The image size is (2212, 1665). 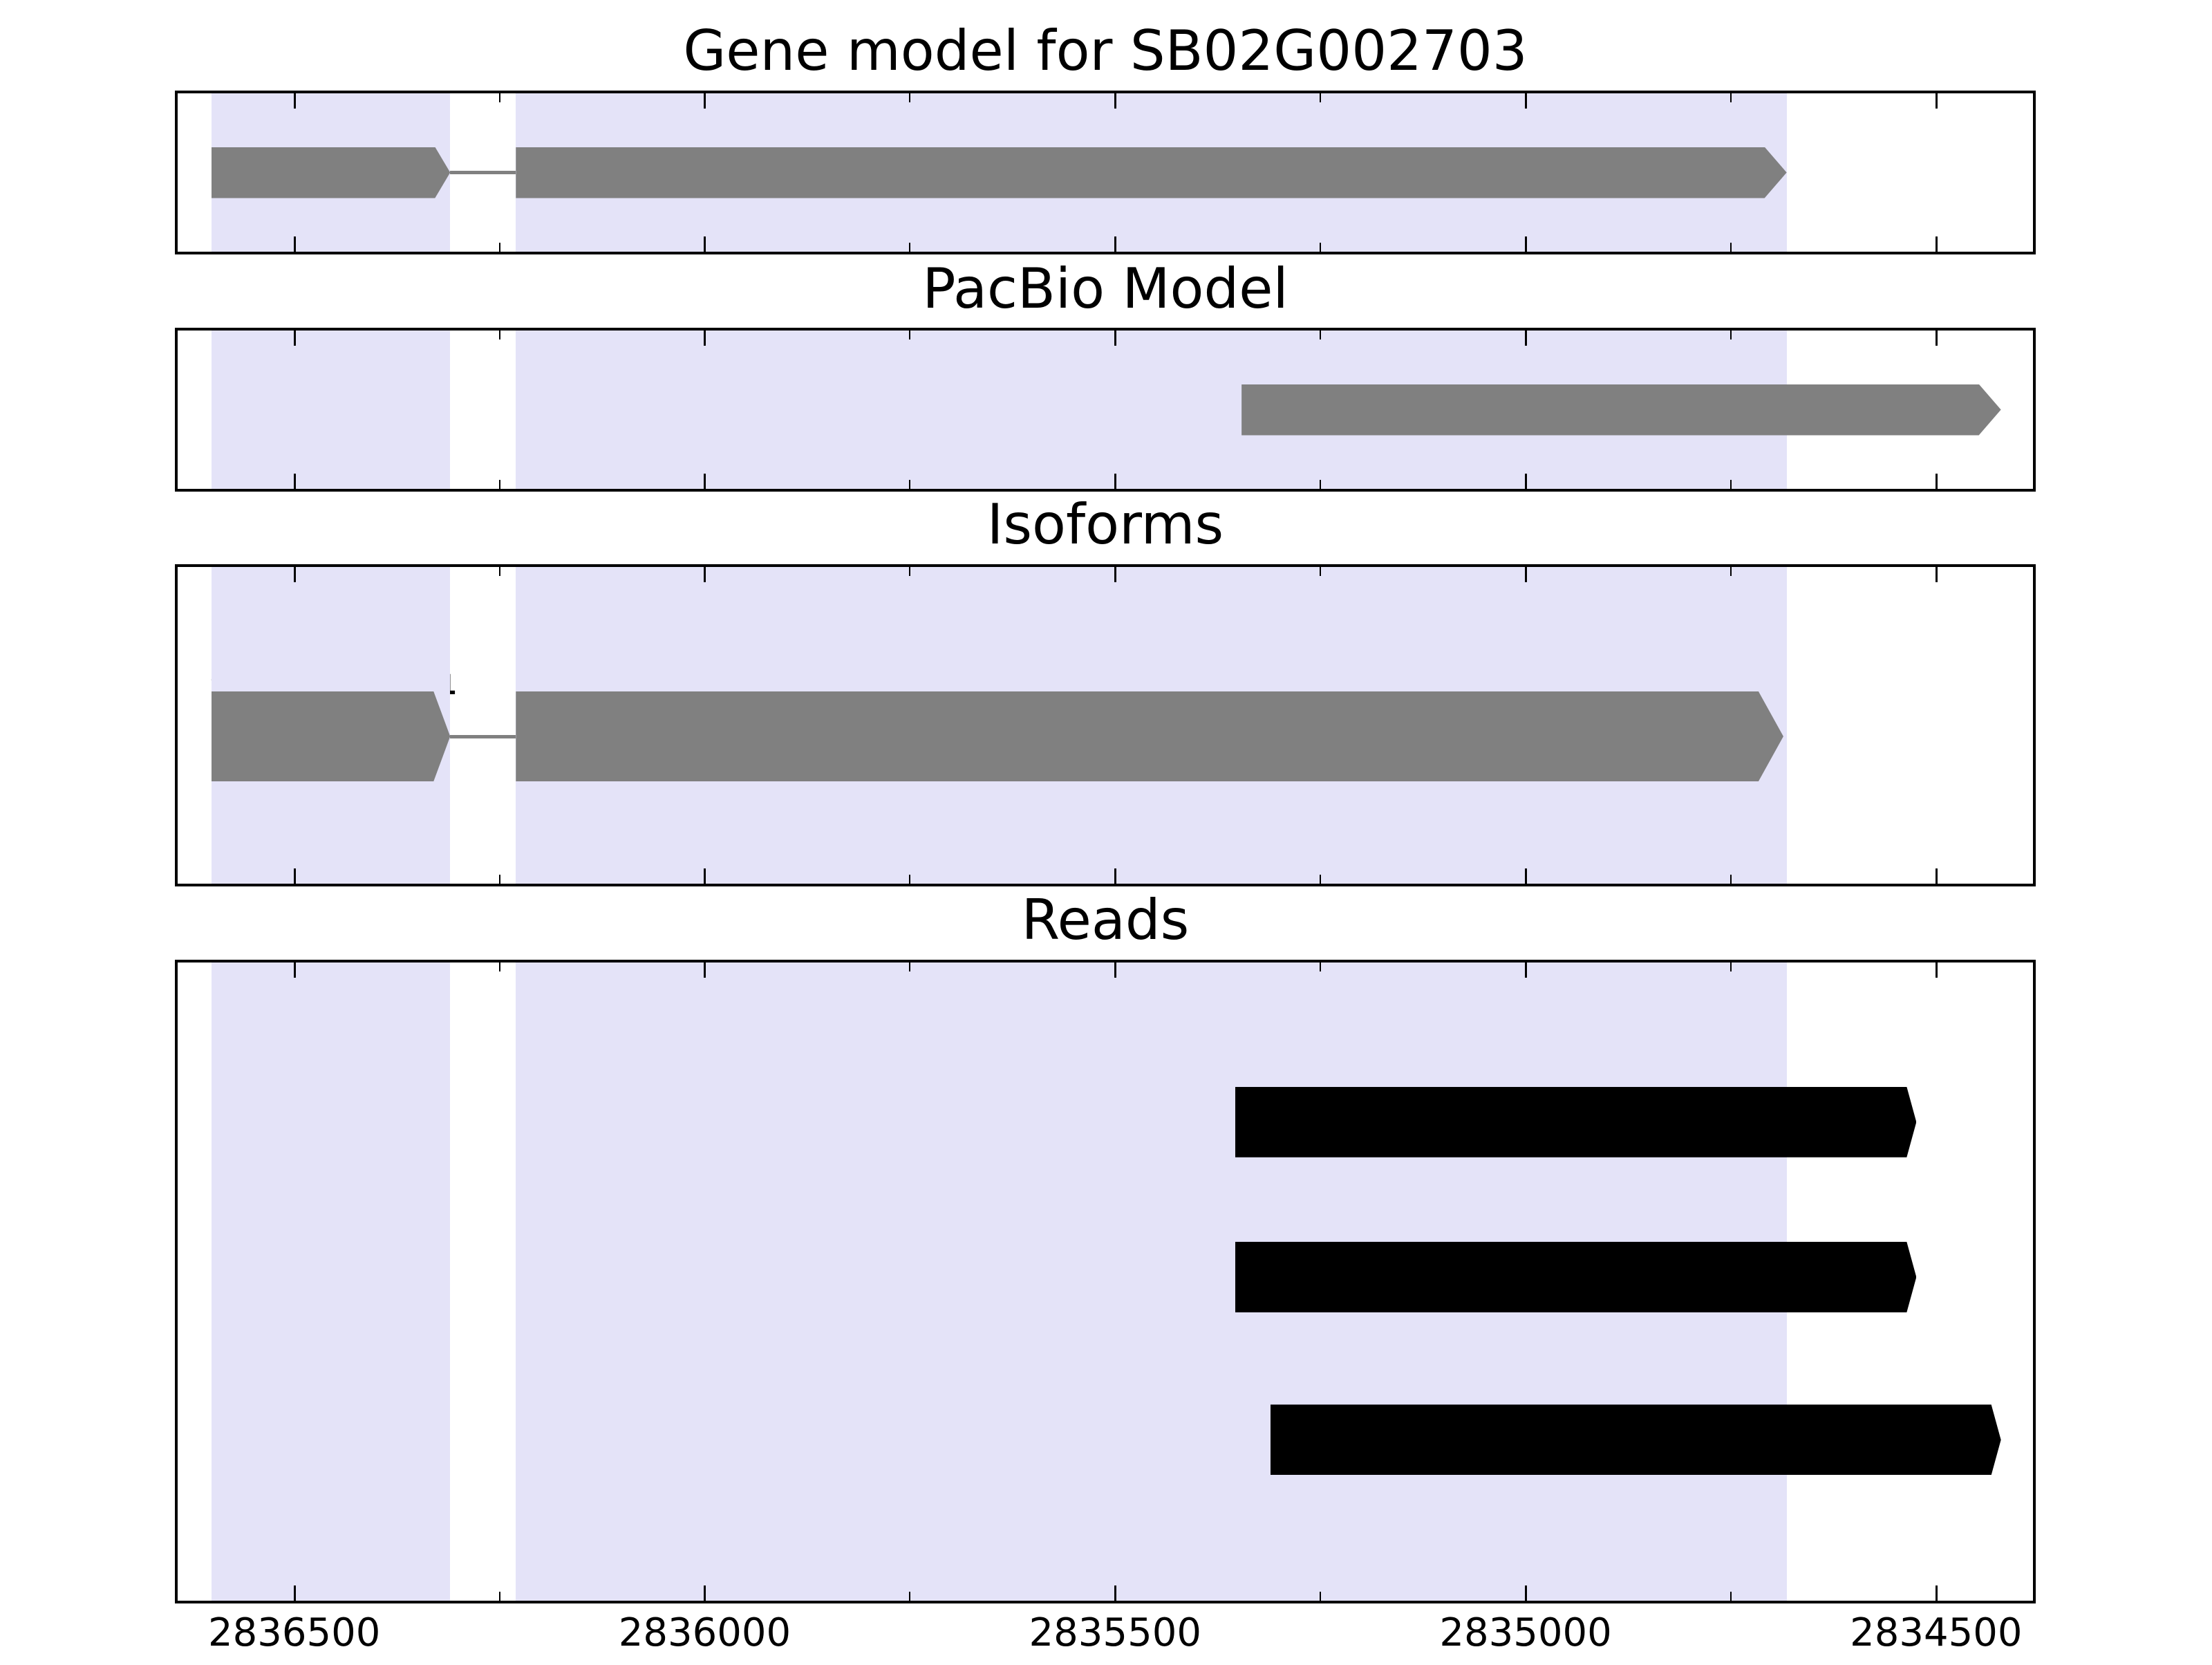 What do you see at coordinates (483, 172) in the screenshot?
I see `gene-intron-line` at bounding box center [483, 172].